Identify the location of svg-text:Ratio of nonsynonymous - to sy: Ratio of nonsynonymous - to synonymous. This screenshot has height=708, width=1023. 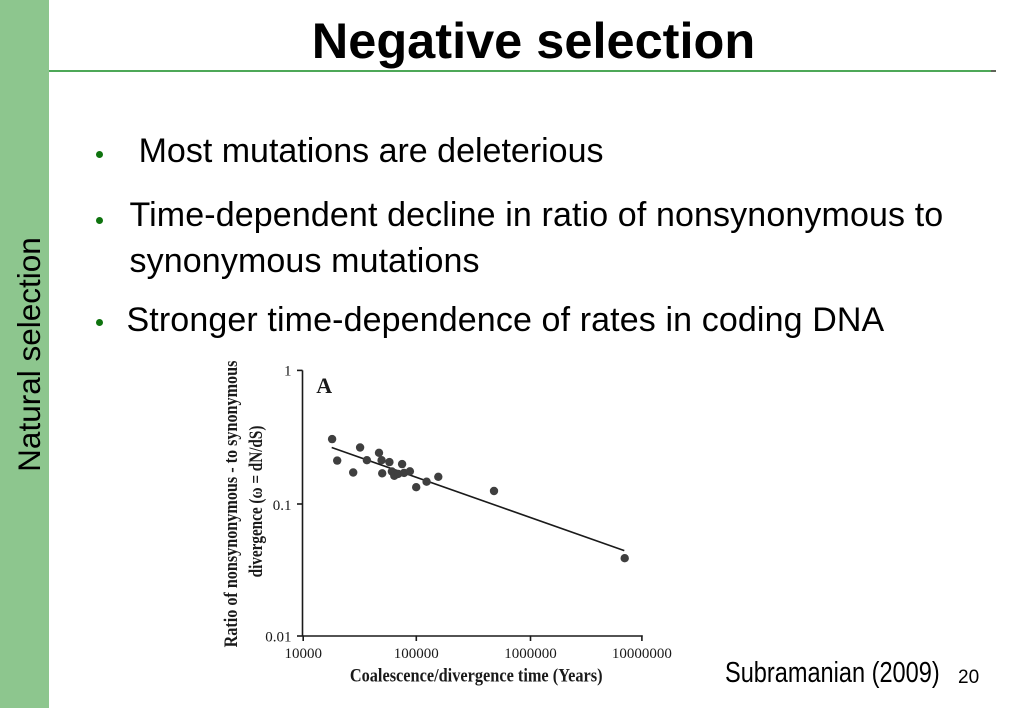
(231, 503).